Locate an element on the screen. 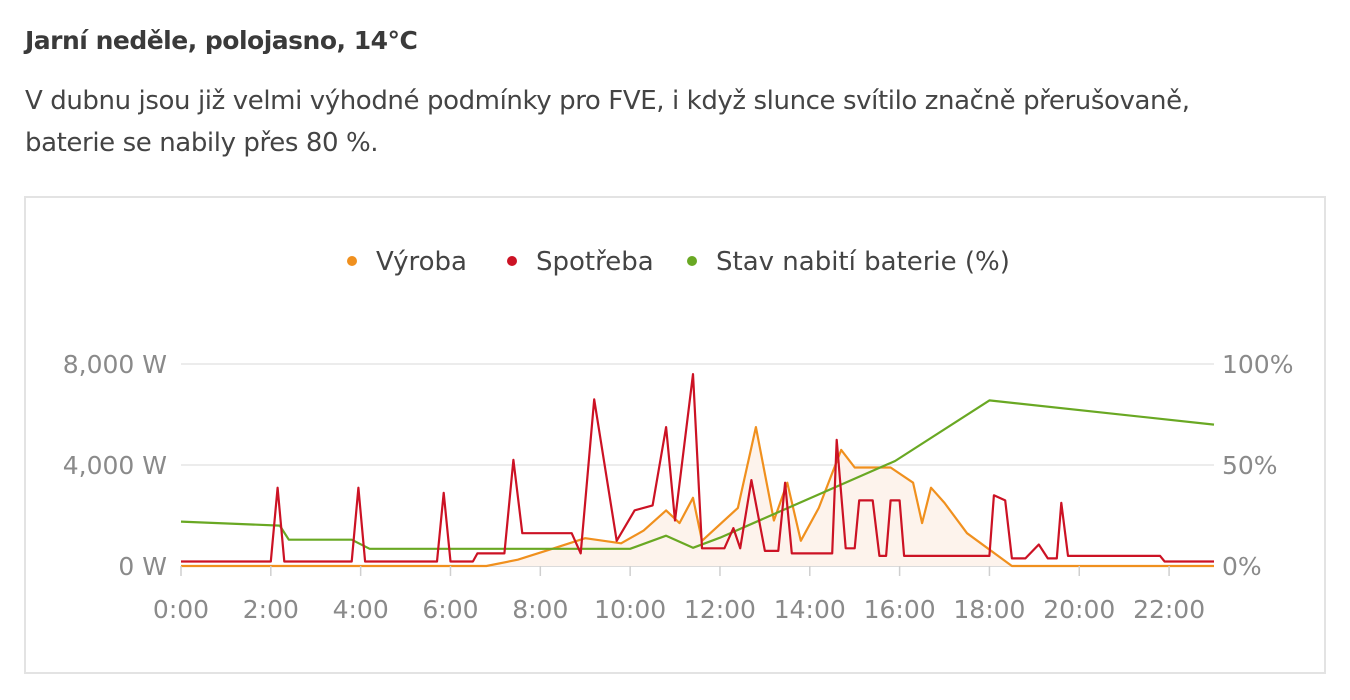  x-tick-label: 18:00 is located at coordinates (989, 609).